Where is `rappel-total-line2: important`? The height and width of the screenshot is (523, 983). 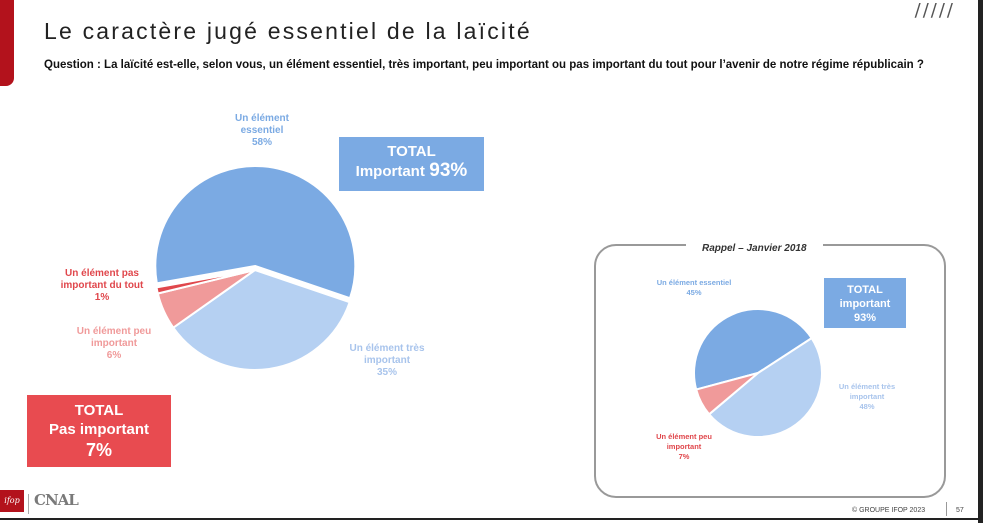 rappel-total-line2: important is located at coordinates (865, 304).